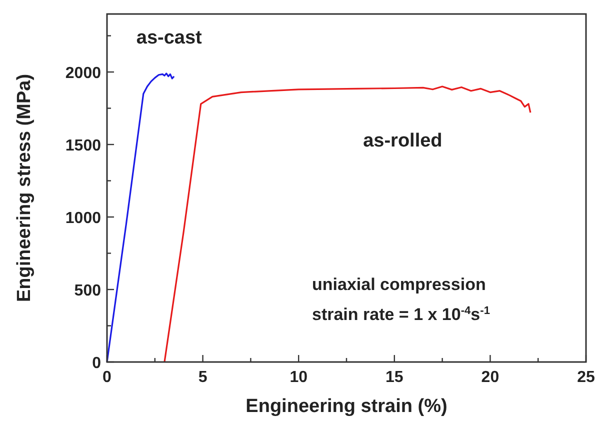 This screenshot has width=599, height=425. What do you see at coordinates (83, 146) in the screenshot?
I see `y-tick-label: 1500` at bounding box center [83, 146].